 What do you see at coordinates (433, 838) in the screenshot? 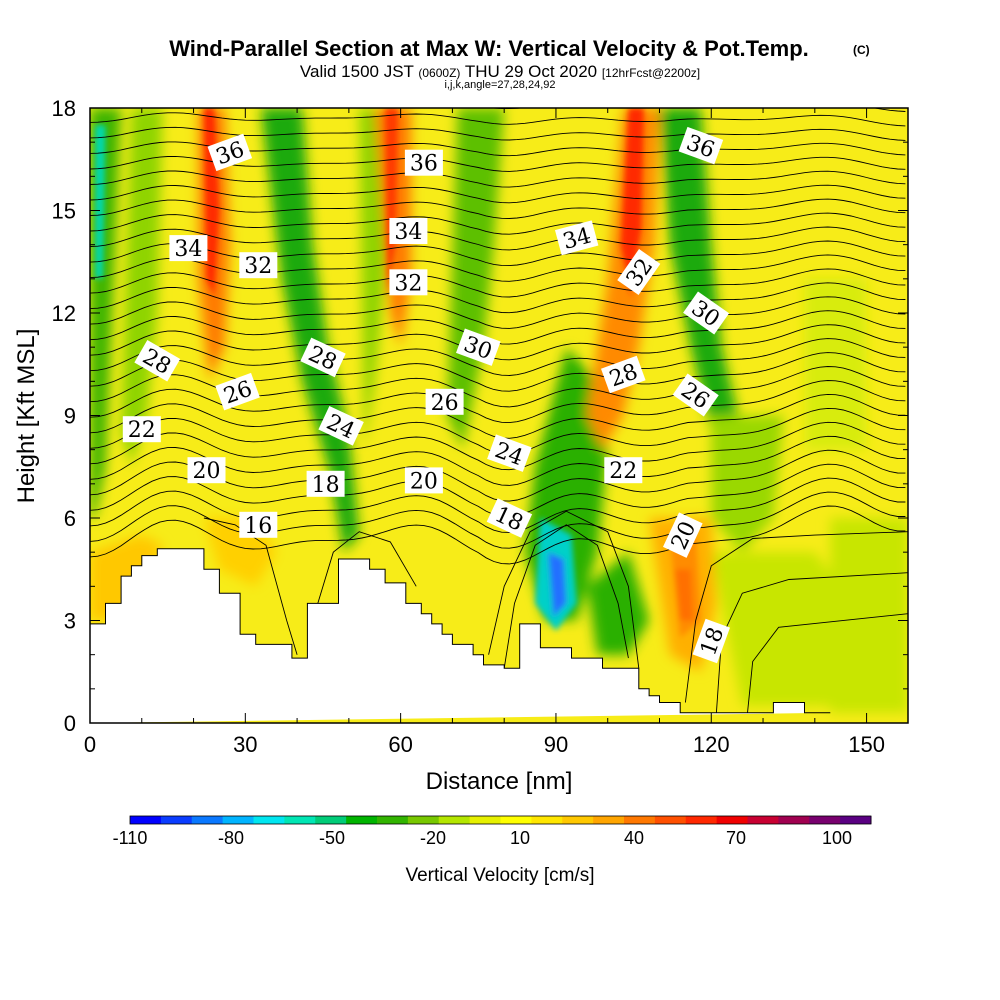
I see `colorbar-tick-label: -20` at bounding box center [433, 838].